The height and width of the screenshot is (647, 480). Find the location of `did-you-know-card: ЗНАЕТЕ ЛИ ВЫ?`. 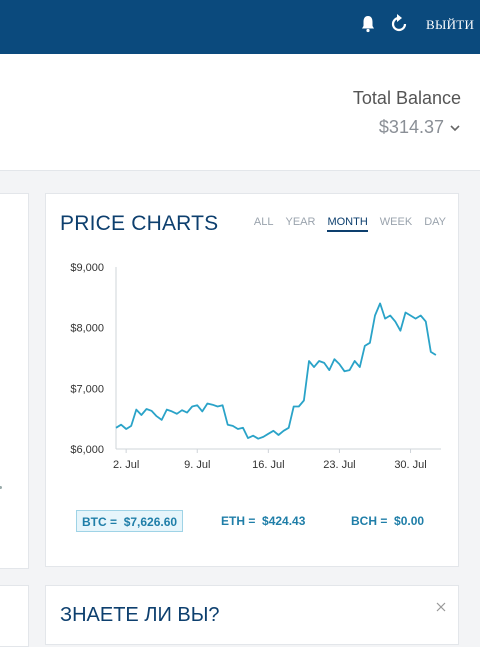

did-you-know-card: ЗНАЕТЕ ЛИ ВЫ? is located at coordinates (252, 615).